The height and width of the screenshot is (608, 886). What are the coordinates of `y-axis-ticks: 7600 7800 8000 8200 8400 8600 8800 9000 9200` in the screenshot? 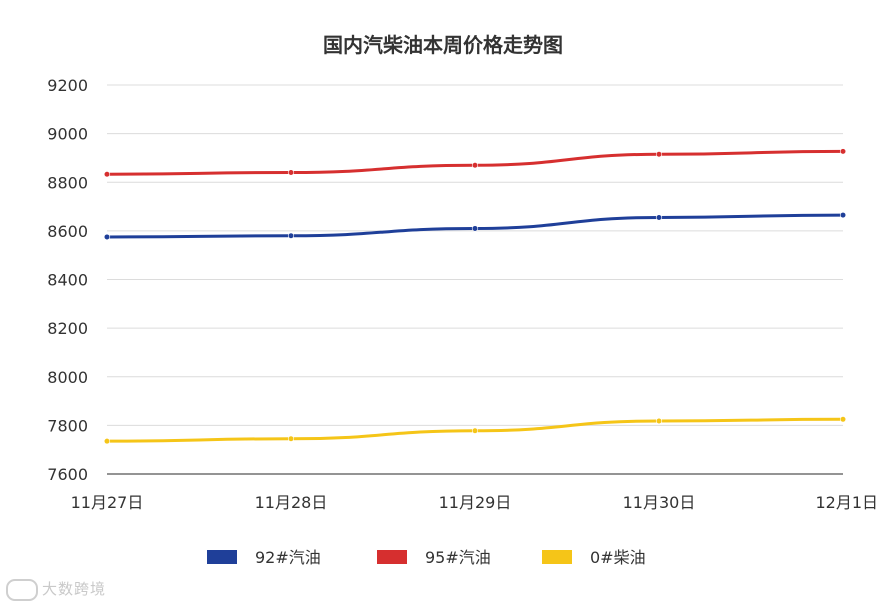 It's located at (67, 280).